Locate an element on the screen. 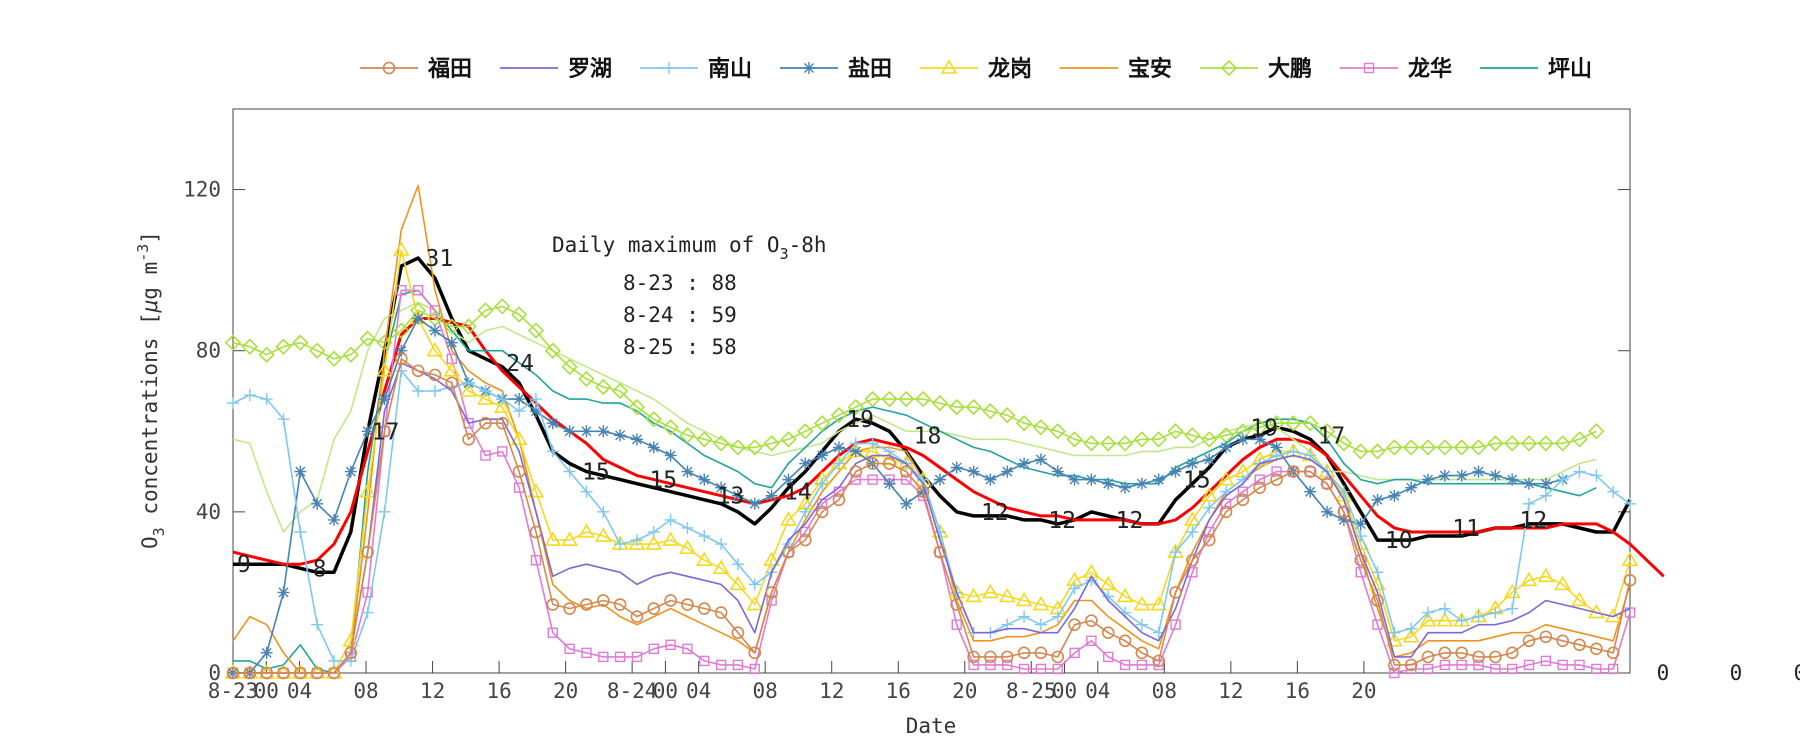 The height and width of the screenshot is (750, 1800). overall-value-label: 17 is located at coordinates (1332, 436).